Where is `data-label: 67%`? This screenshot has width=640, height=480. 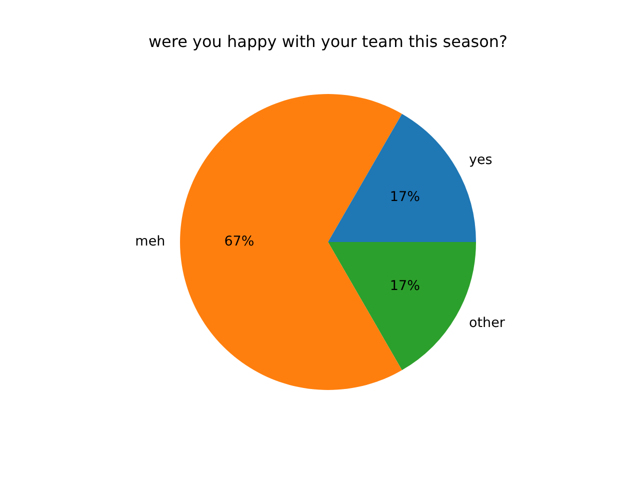 data-label: 67% is located at coordinates (239, 242).